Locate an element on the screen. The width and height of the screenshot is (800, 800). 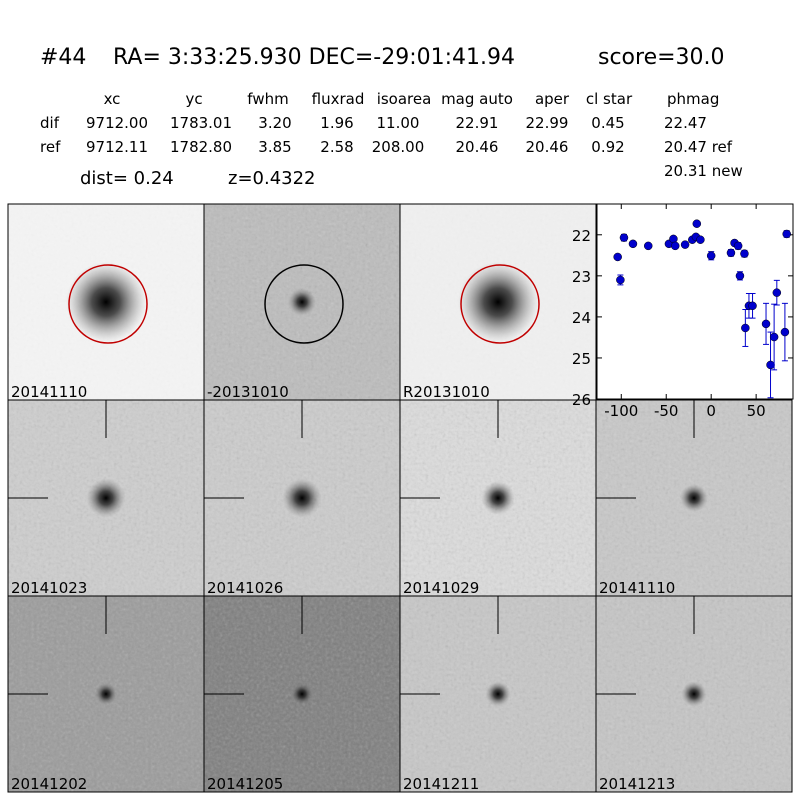
table-cell: 9712.11 is located at coordinates (117, 147).